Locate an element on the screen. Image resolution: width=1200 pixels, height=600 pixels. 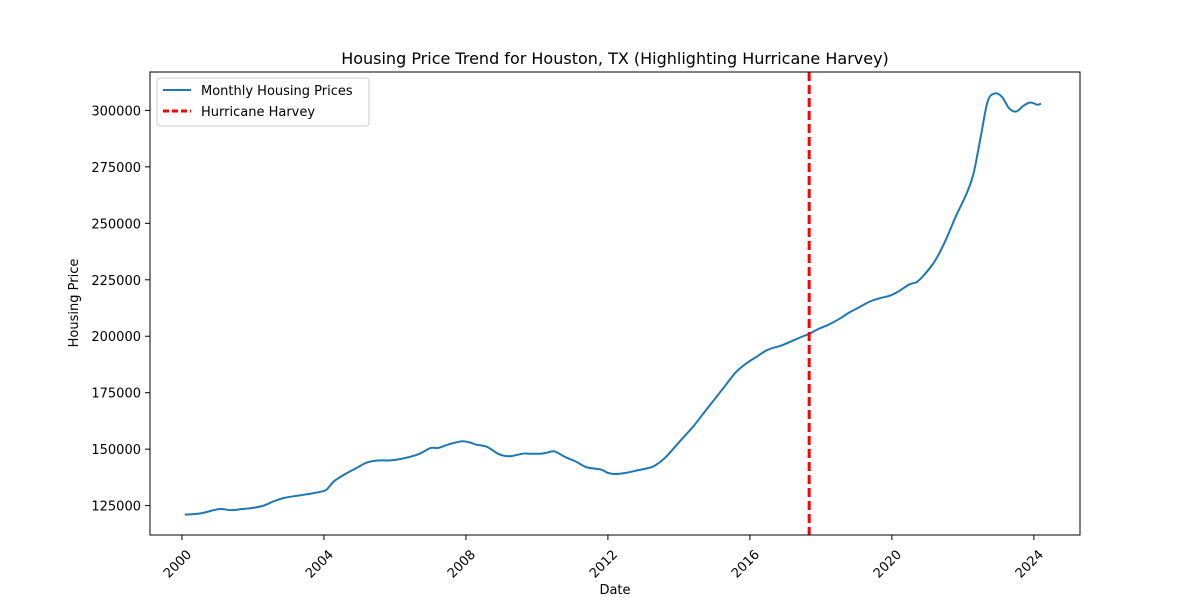
y-tick-label: 300000 is located at coordinates (116, 111).